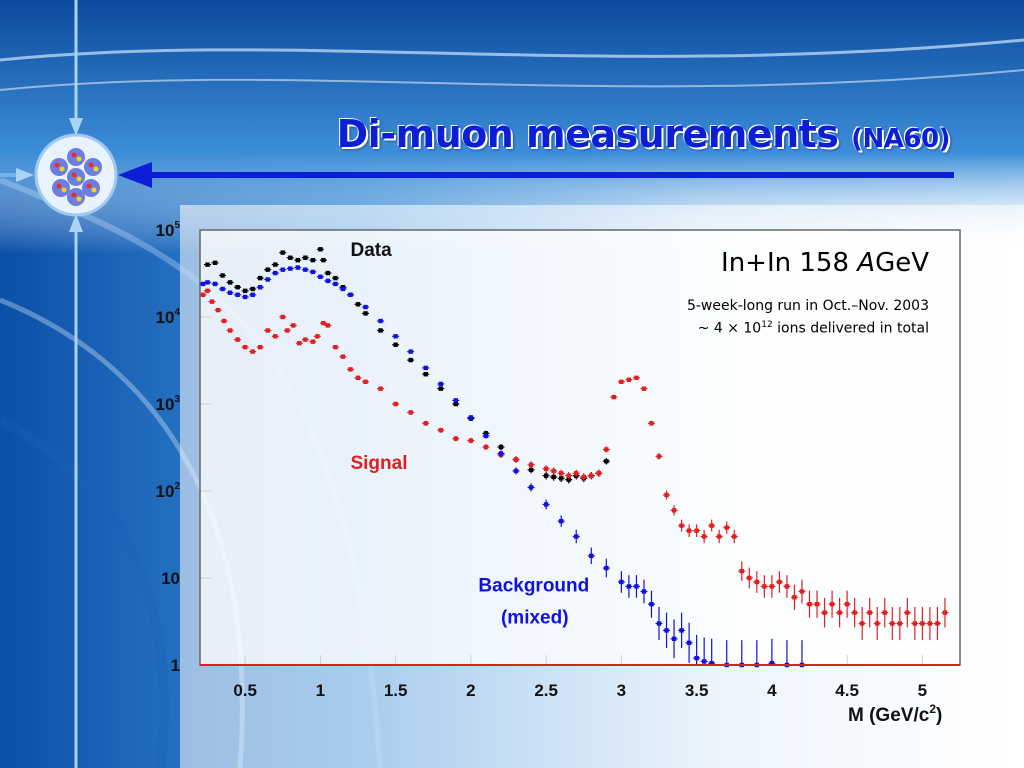  Describe the element at coordinates (697, 690) in the screenshot. I see `x-tick-label: 3.5` at that location.